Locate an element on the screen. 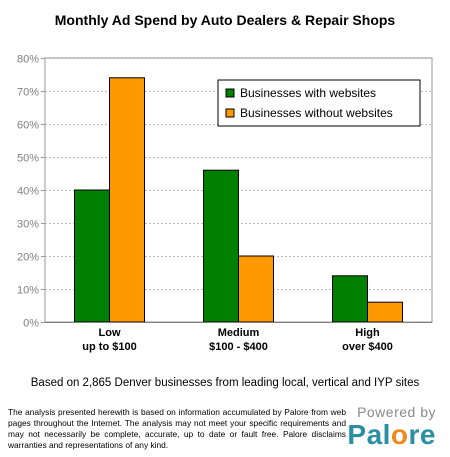 This screenshot has width=450, height=457. legend-label: Businesses with websites is located at coordinates (308, 93).